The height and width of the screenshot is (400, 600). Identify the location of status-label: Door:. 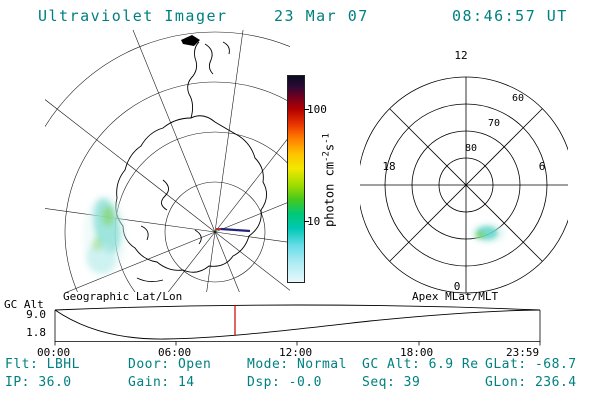
(149, 364).